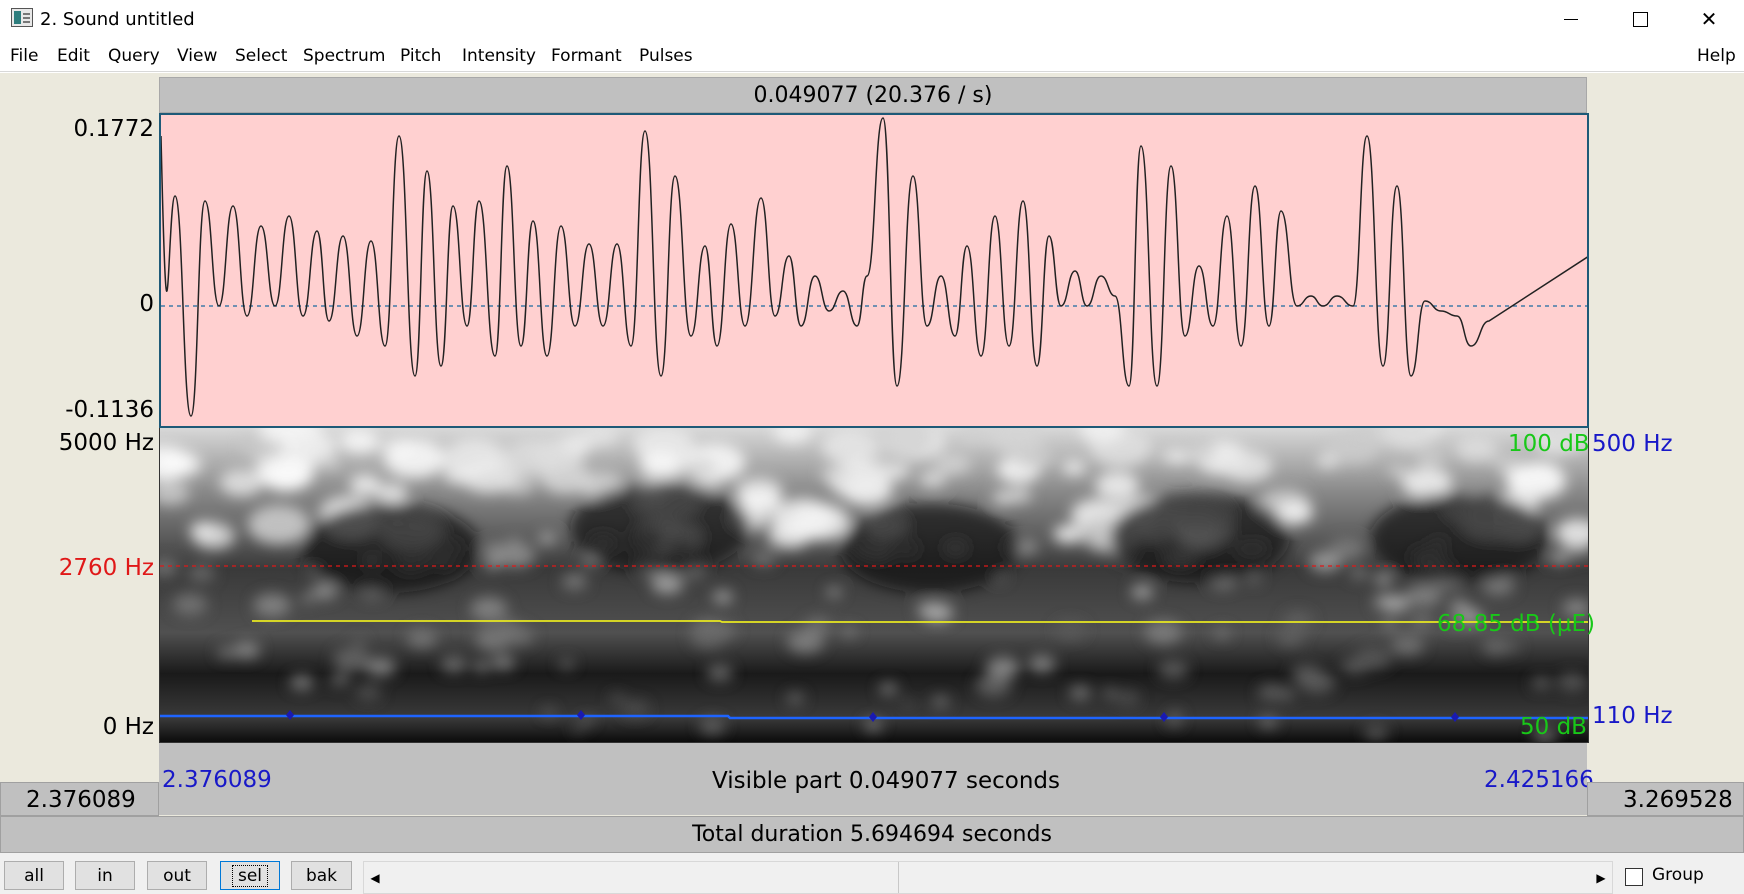  Describe the element at coordinates (146, 304) in the screenshot. I see `waveform-zero-label: 0` at that location.